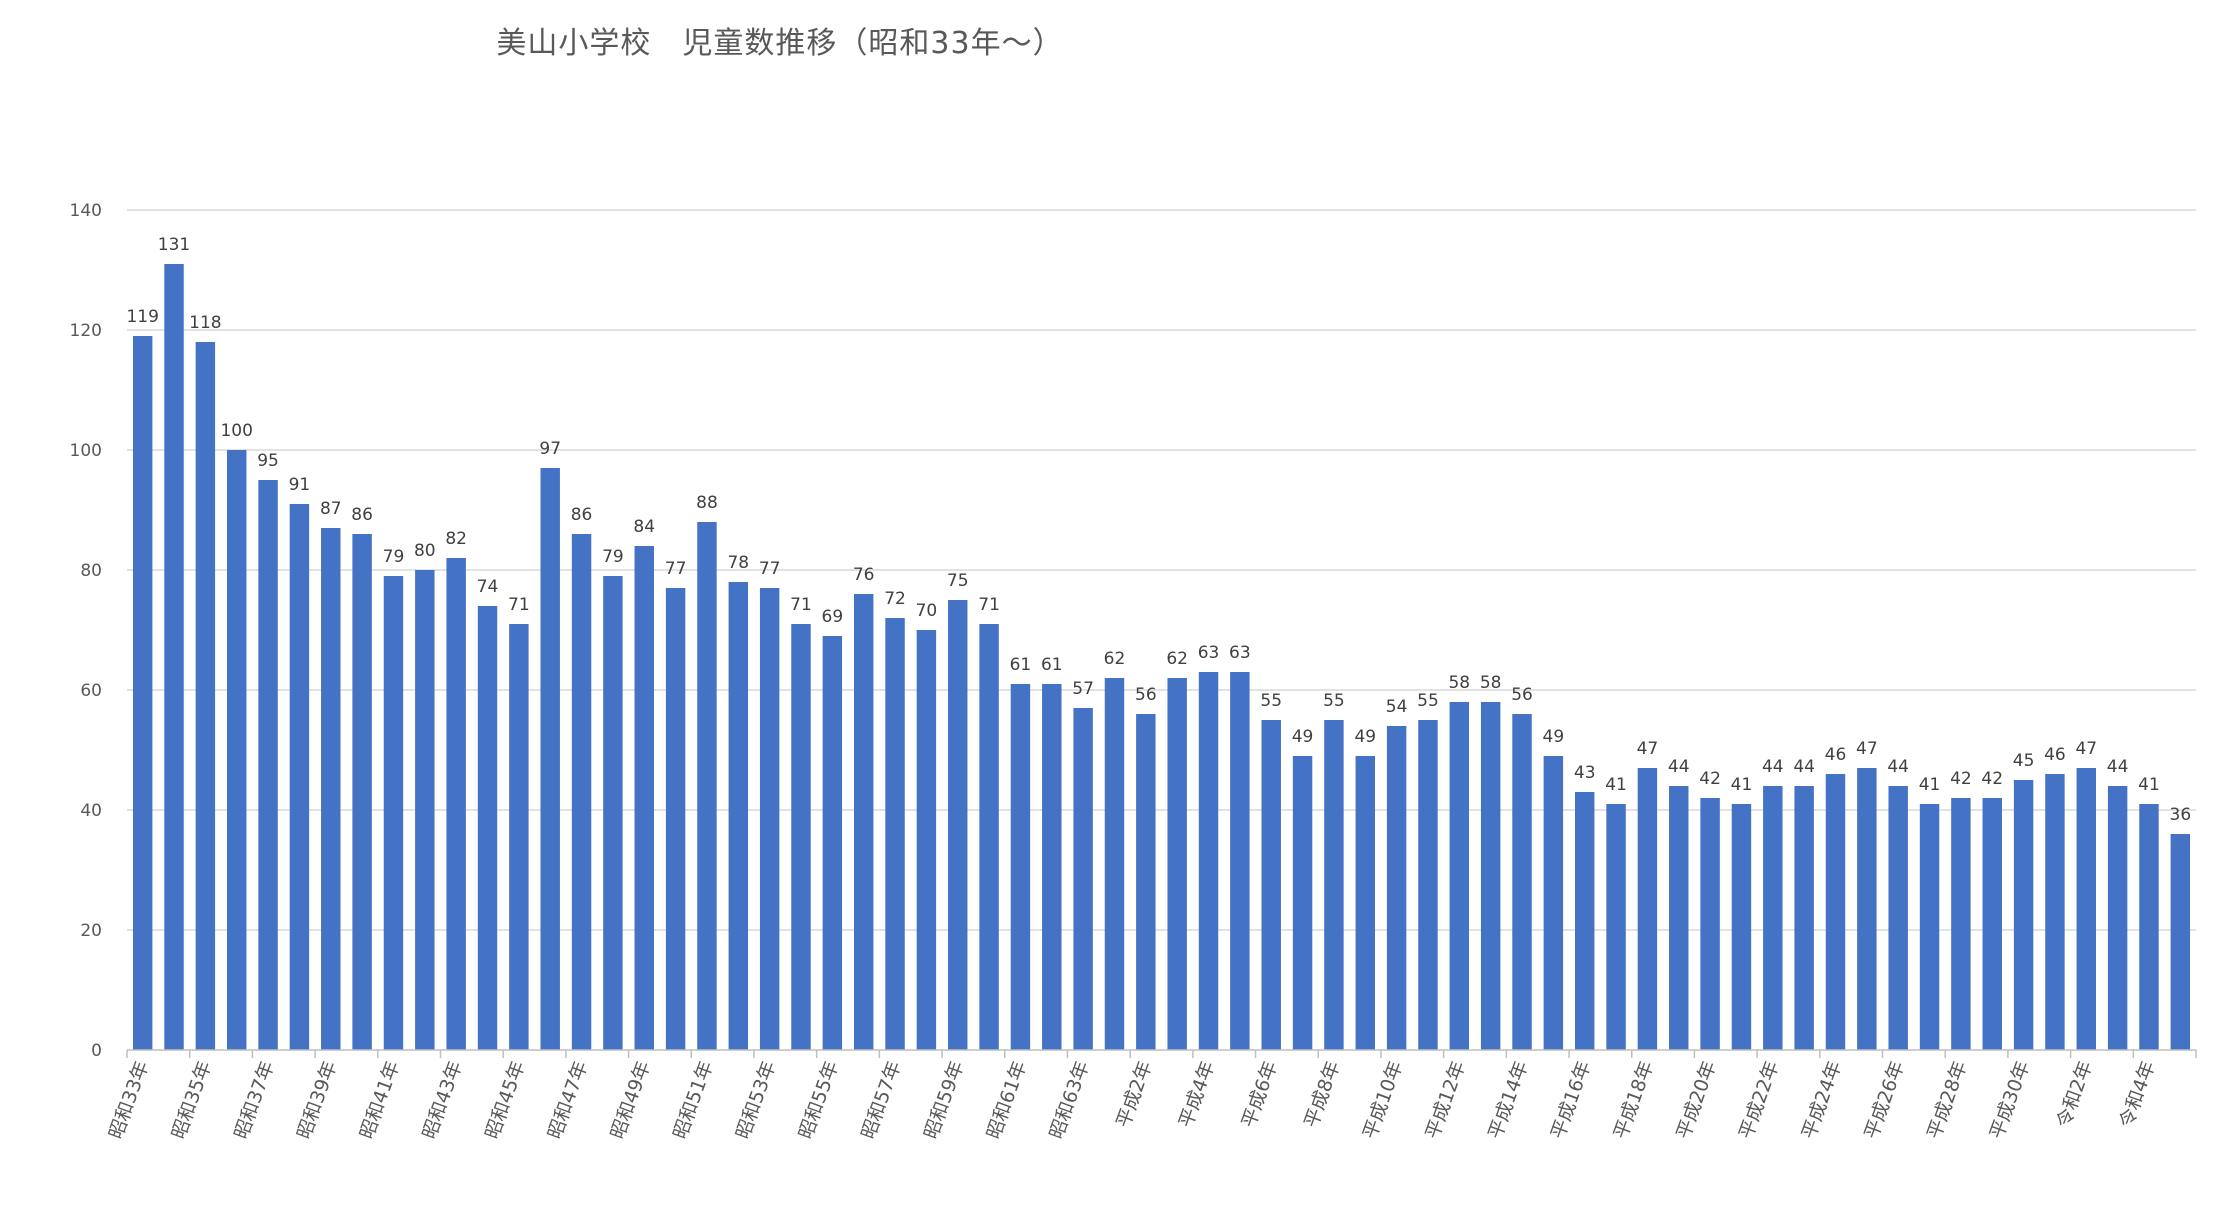  I want to click on data-label: 80, so click(425, 551).